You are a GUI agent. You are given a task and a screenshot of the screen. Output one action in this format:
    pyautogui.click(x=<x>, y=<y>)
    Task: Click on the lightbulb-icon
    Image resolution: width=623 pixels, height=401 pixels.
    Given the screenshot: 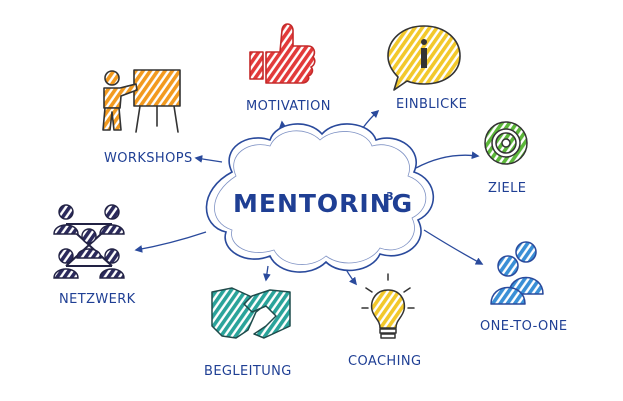 What is the action you would take?
    pyautogui.click(x=388, y=306)
    